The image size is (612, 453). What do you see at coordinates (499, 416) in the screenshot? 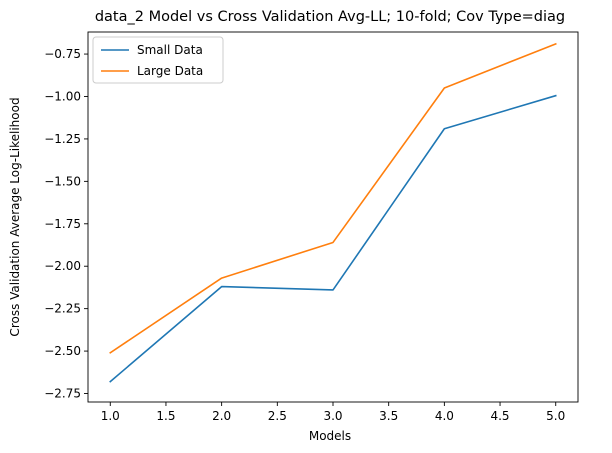
I see `x-tick-label: 4.5` at bounding box center [499, 416].